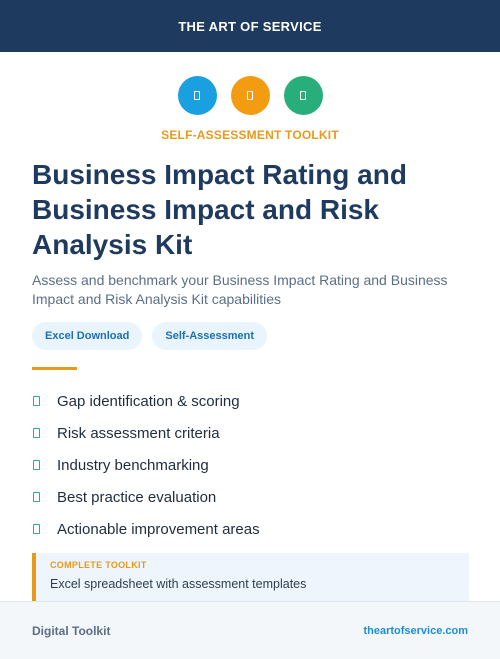 This screenshot has height=659, width=500. I want to click on green-circle, so click(303, 95).